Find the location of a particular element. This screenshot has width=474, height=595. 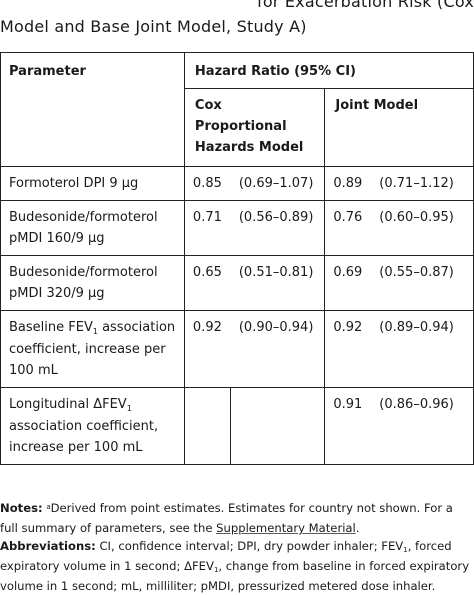

hazard-ratio-header: Hazard Ratio (95% CI) is located at coordinates (328, 70).